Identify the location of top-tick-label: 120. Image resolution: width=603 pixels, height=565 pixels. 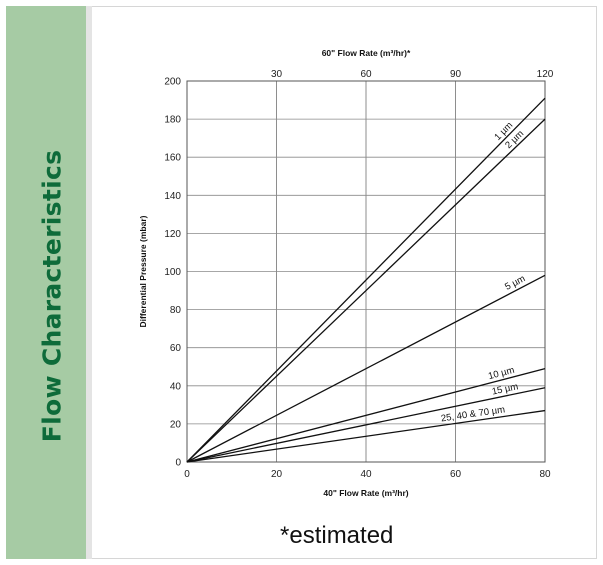
(545, 74).